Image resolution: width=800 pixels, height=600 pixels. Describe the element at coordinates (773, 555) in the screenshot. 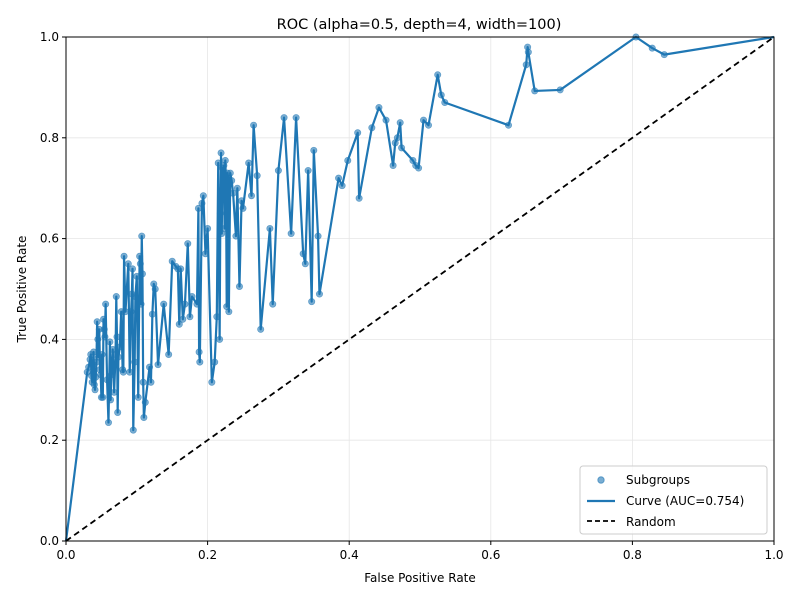

I see `x-tick-label: 1.0` at that location.